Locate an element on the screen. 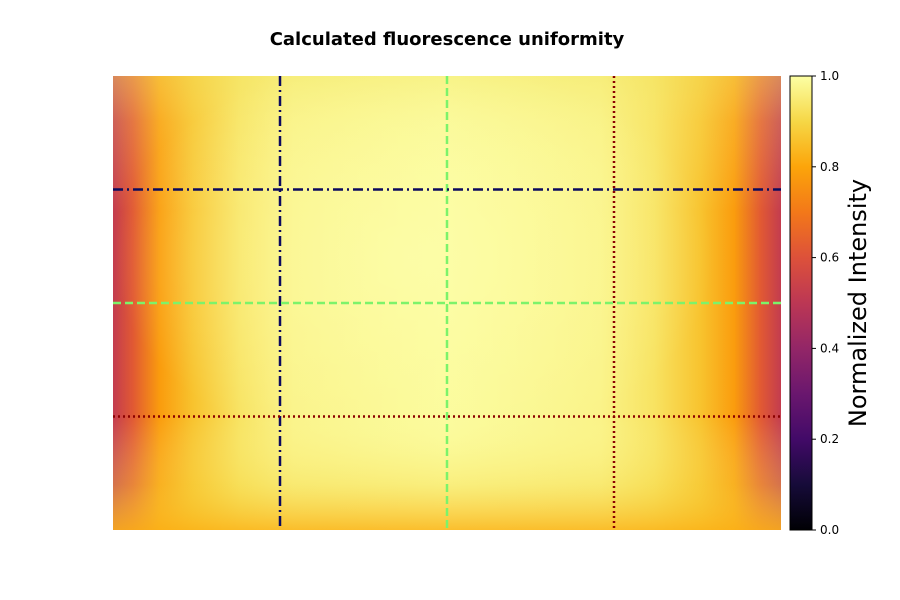 This screenshot has width=900, height=600. colorbar-tick-label: 0.8 is located at coordinates (829, 167).